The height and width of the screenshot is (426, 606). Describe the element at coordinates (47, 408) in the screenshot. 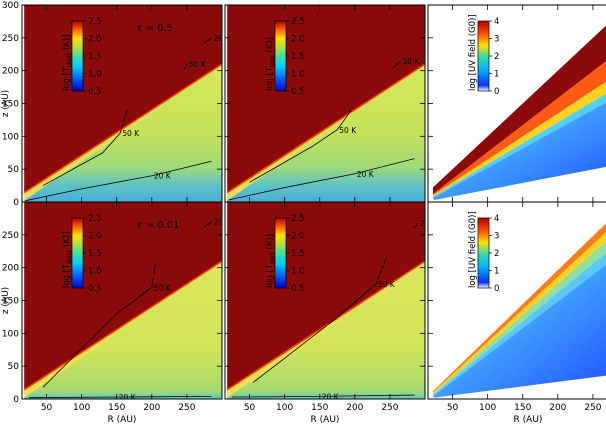

I see `x-tick-label: 50` at that location.